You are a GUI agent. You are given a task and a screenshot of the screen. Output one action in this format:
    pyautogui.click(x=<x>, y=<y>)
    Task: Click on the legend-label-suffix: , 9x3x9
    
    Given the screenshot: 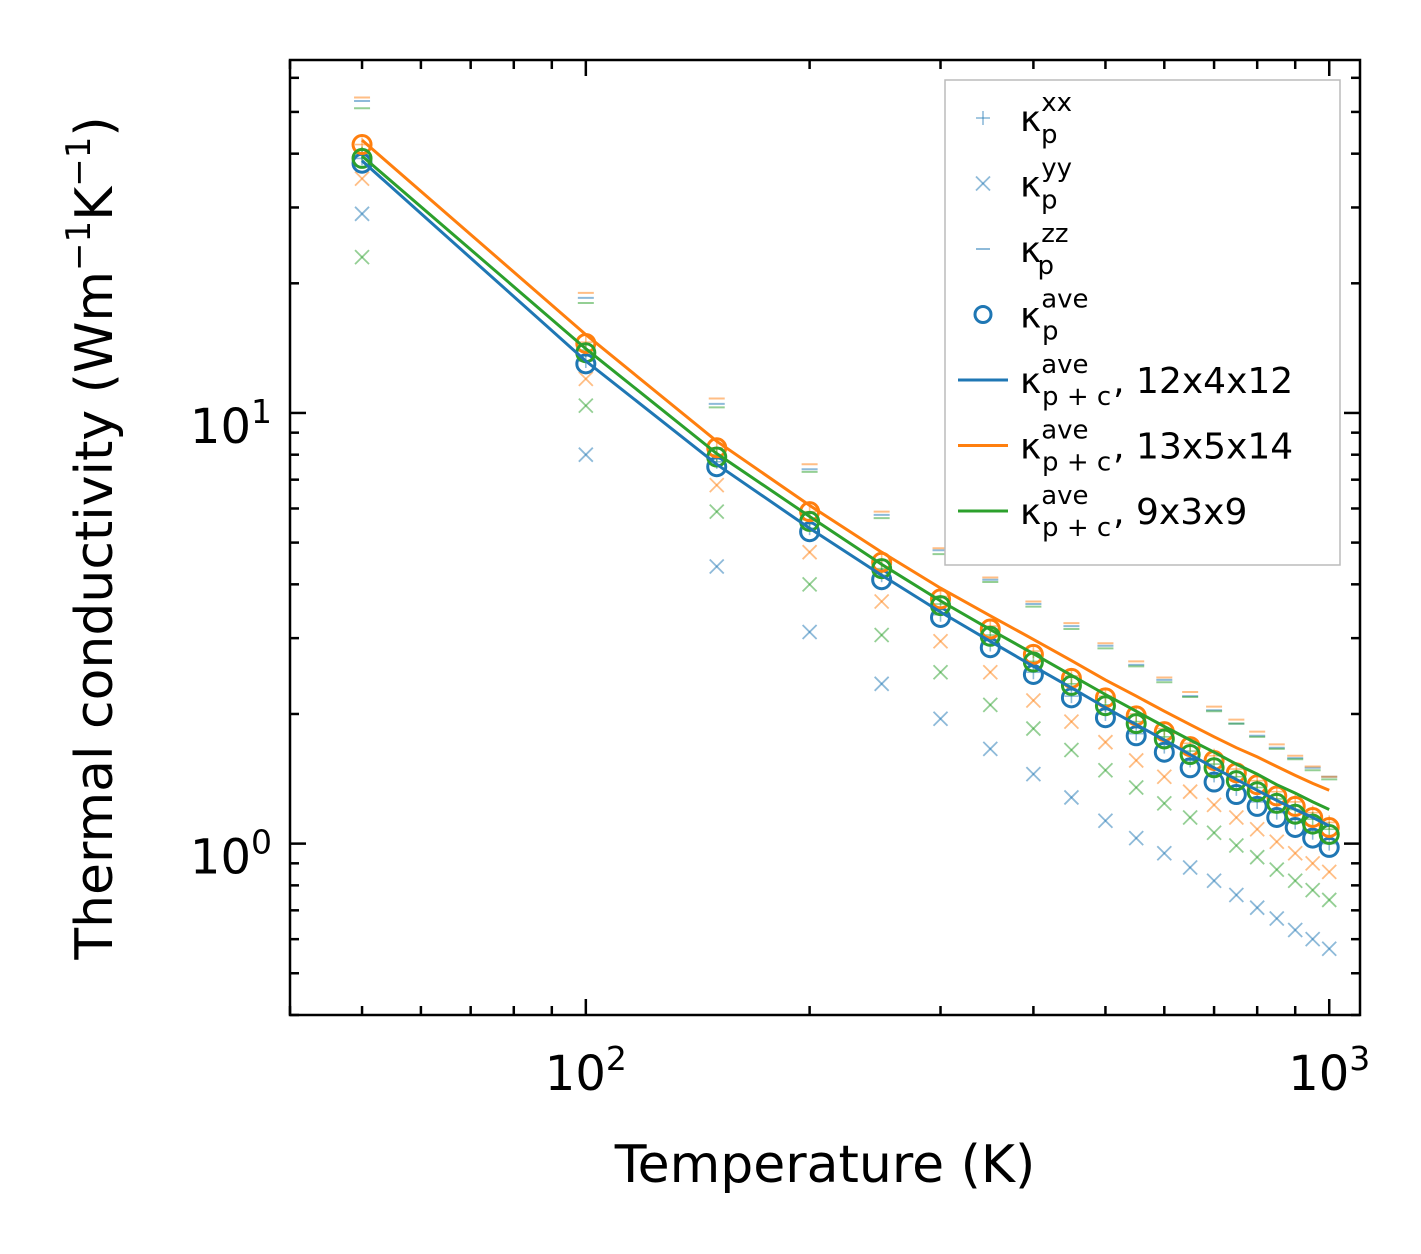 What is the action you would take?
    pyautogui.click(x=1180, y=512)
    